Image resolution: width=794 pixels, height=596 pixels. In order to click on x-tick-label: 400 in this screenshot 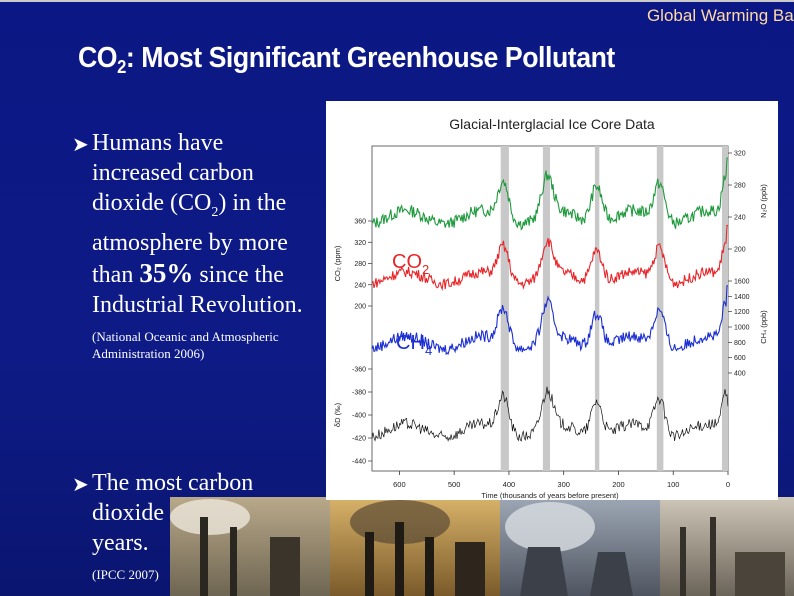, I will do `click(509, 484)`.